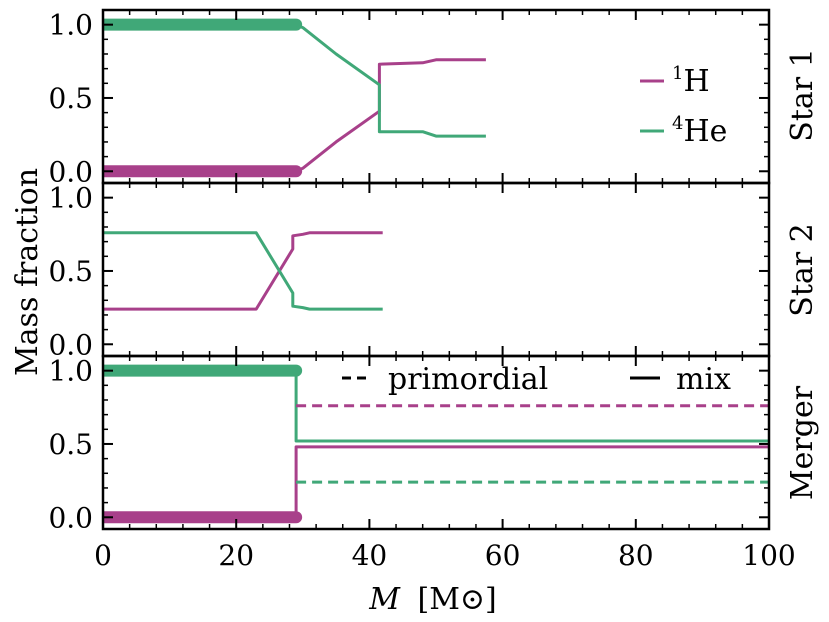 This screenshot has height=622, width=829. I want to click on panel-1-series, so click(294, 98).